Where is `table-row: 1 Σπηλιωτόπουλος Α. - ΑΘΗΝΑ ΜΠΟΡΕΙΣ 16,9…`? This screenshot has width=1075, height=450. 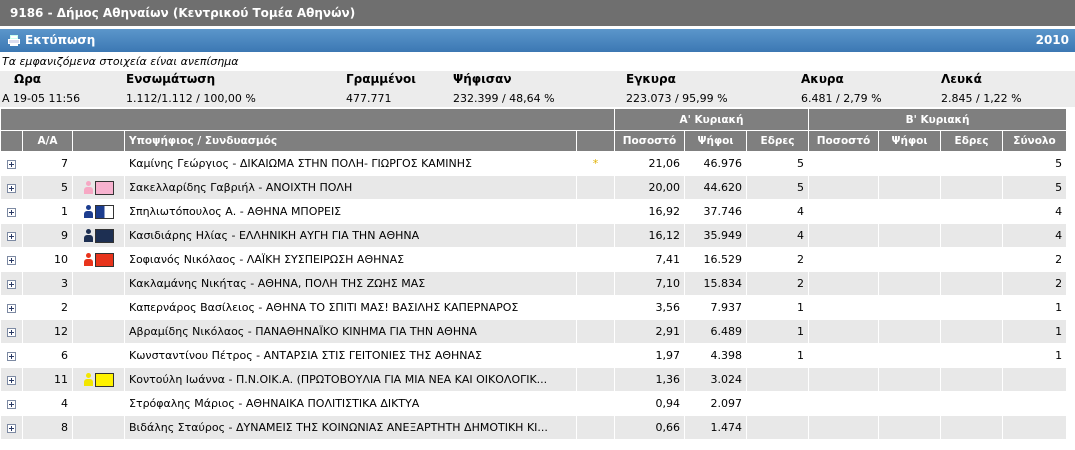 table-row: 1 Σπηλιωτόπουλος Α. - ΑΘΗΝΑ ΜΠΟΡΕΙΣ 16,9… is located at coordinates (534, 211).